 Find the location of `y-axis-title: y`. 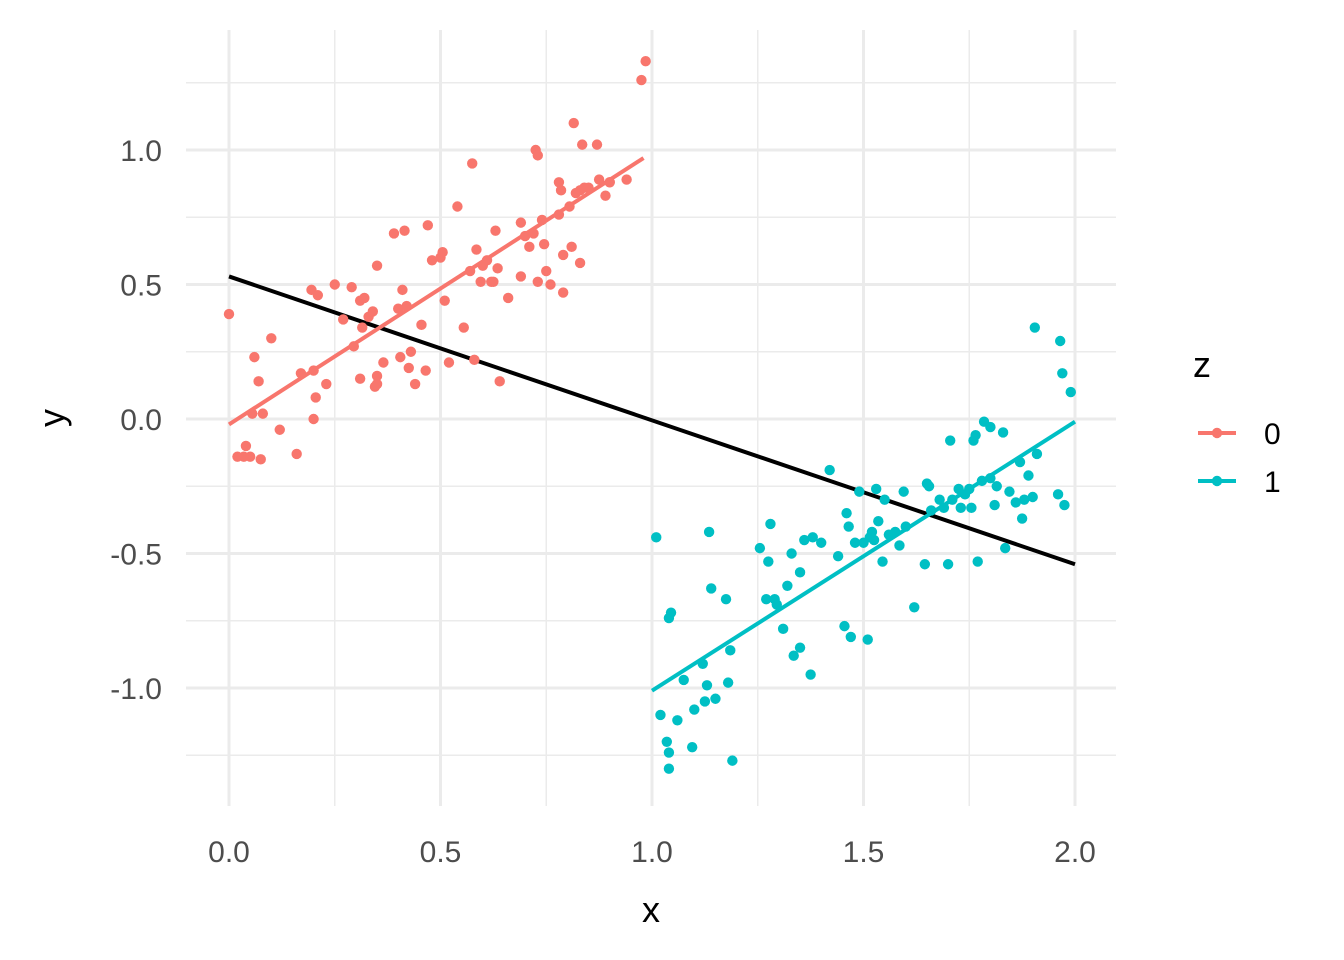

y-axis-title: y is located at coordinates (51, 418).